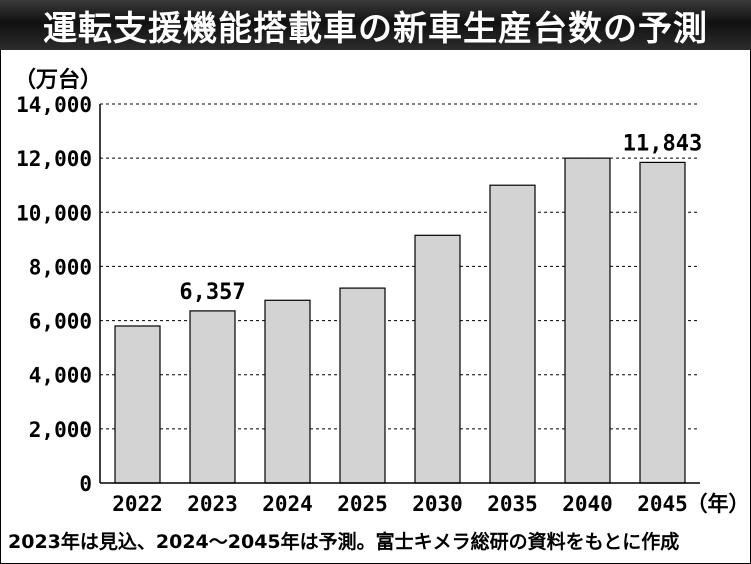  Describe the element at coordinates (375, 28) in the screenshot. I see `chart-title: 運転支援機能搭載車の新車生産台数の予測` at that location.